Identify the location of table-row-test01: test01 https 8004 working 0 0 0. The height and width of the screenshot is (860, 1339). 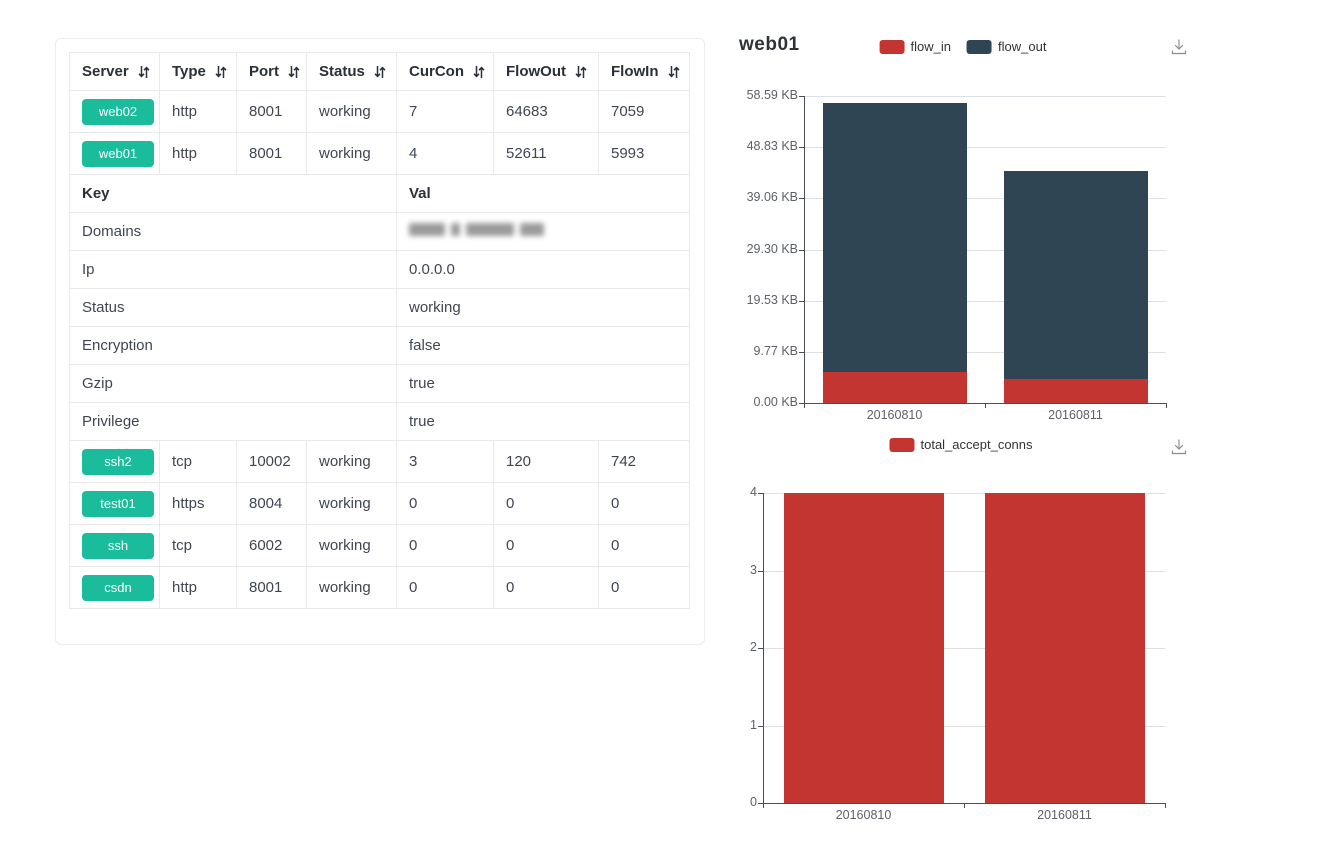
(379, 503).